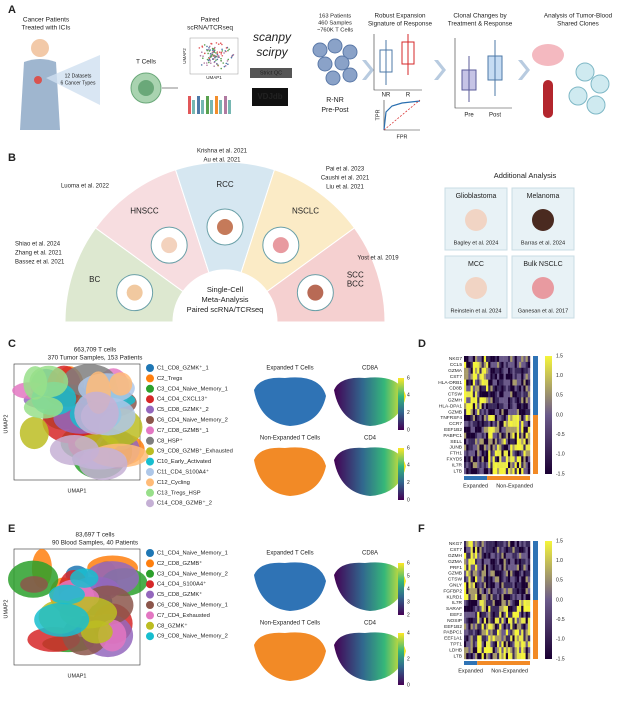 The width and height of the screenshot is (629, 710). Describe the element at coordinates (378, 114) in the screenshot. I see `label: TPR` at that location.